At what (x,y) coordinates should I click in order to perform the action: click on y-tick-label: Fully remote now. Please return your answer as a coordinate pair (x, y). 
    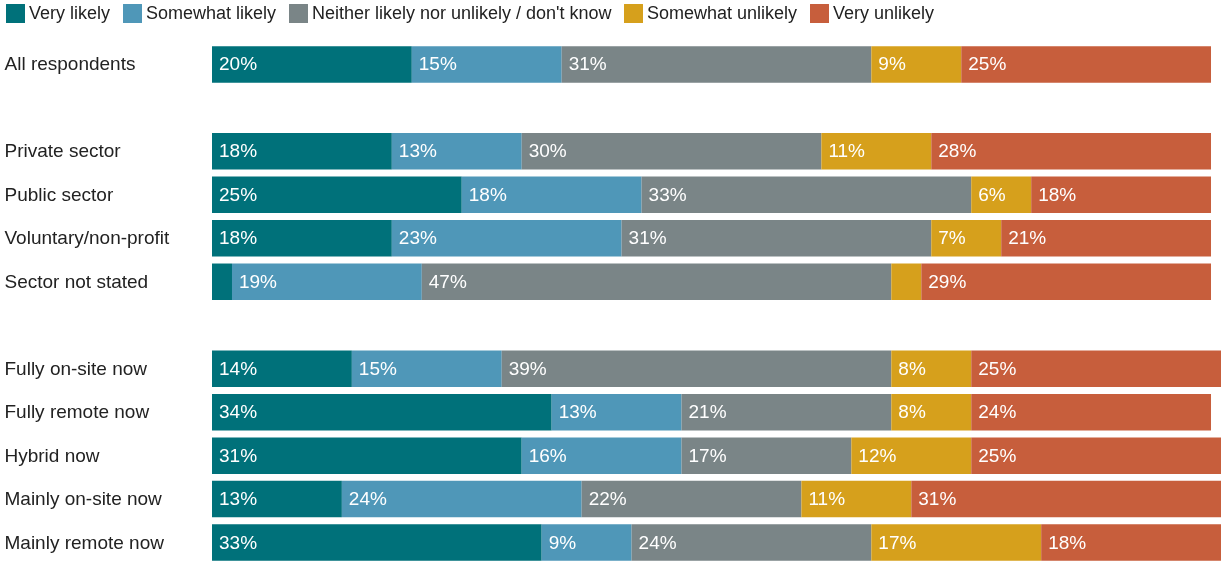
    Looking at the image, I should click on (77, 412).